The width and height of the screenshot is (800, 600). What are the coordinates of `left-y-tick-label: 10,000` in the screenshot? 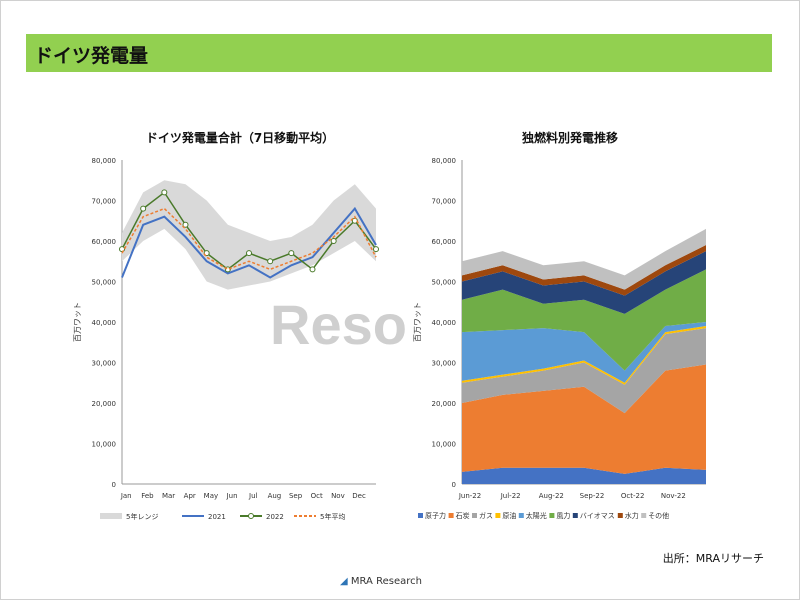 It's located at (104, 445).